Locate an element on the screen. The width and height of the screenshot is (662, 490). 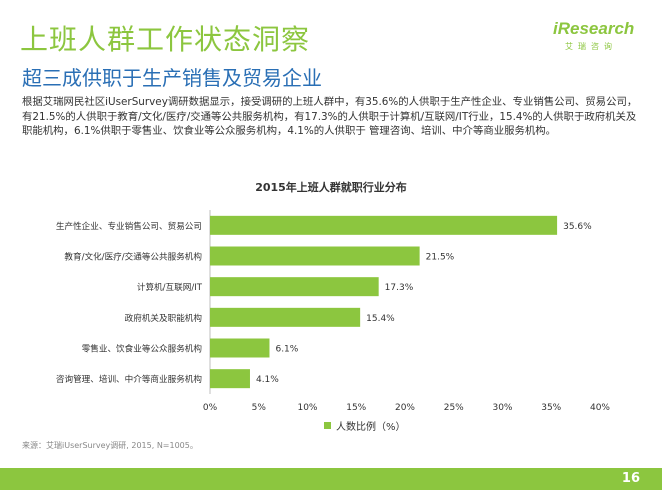
legend-label: 人数比例（%） is located at coordinates (371, 427).